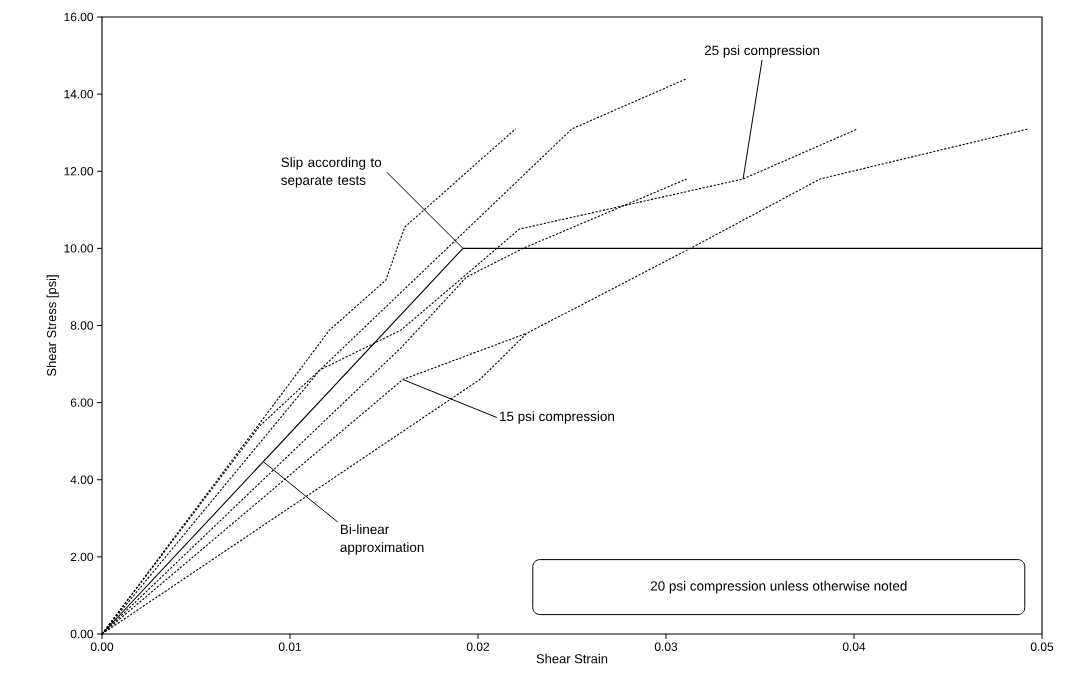 Image resolution: width=1069 pixels, height=692 pixels. What do you see at coordinates (82, 557) in the screenshot?
I see `y-tick-label: 2.00` at bounding box center [82, 557].